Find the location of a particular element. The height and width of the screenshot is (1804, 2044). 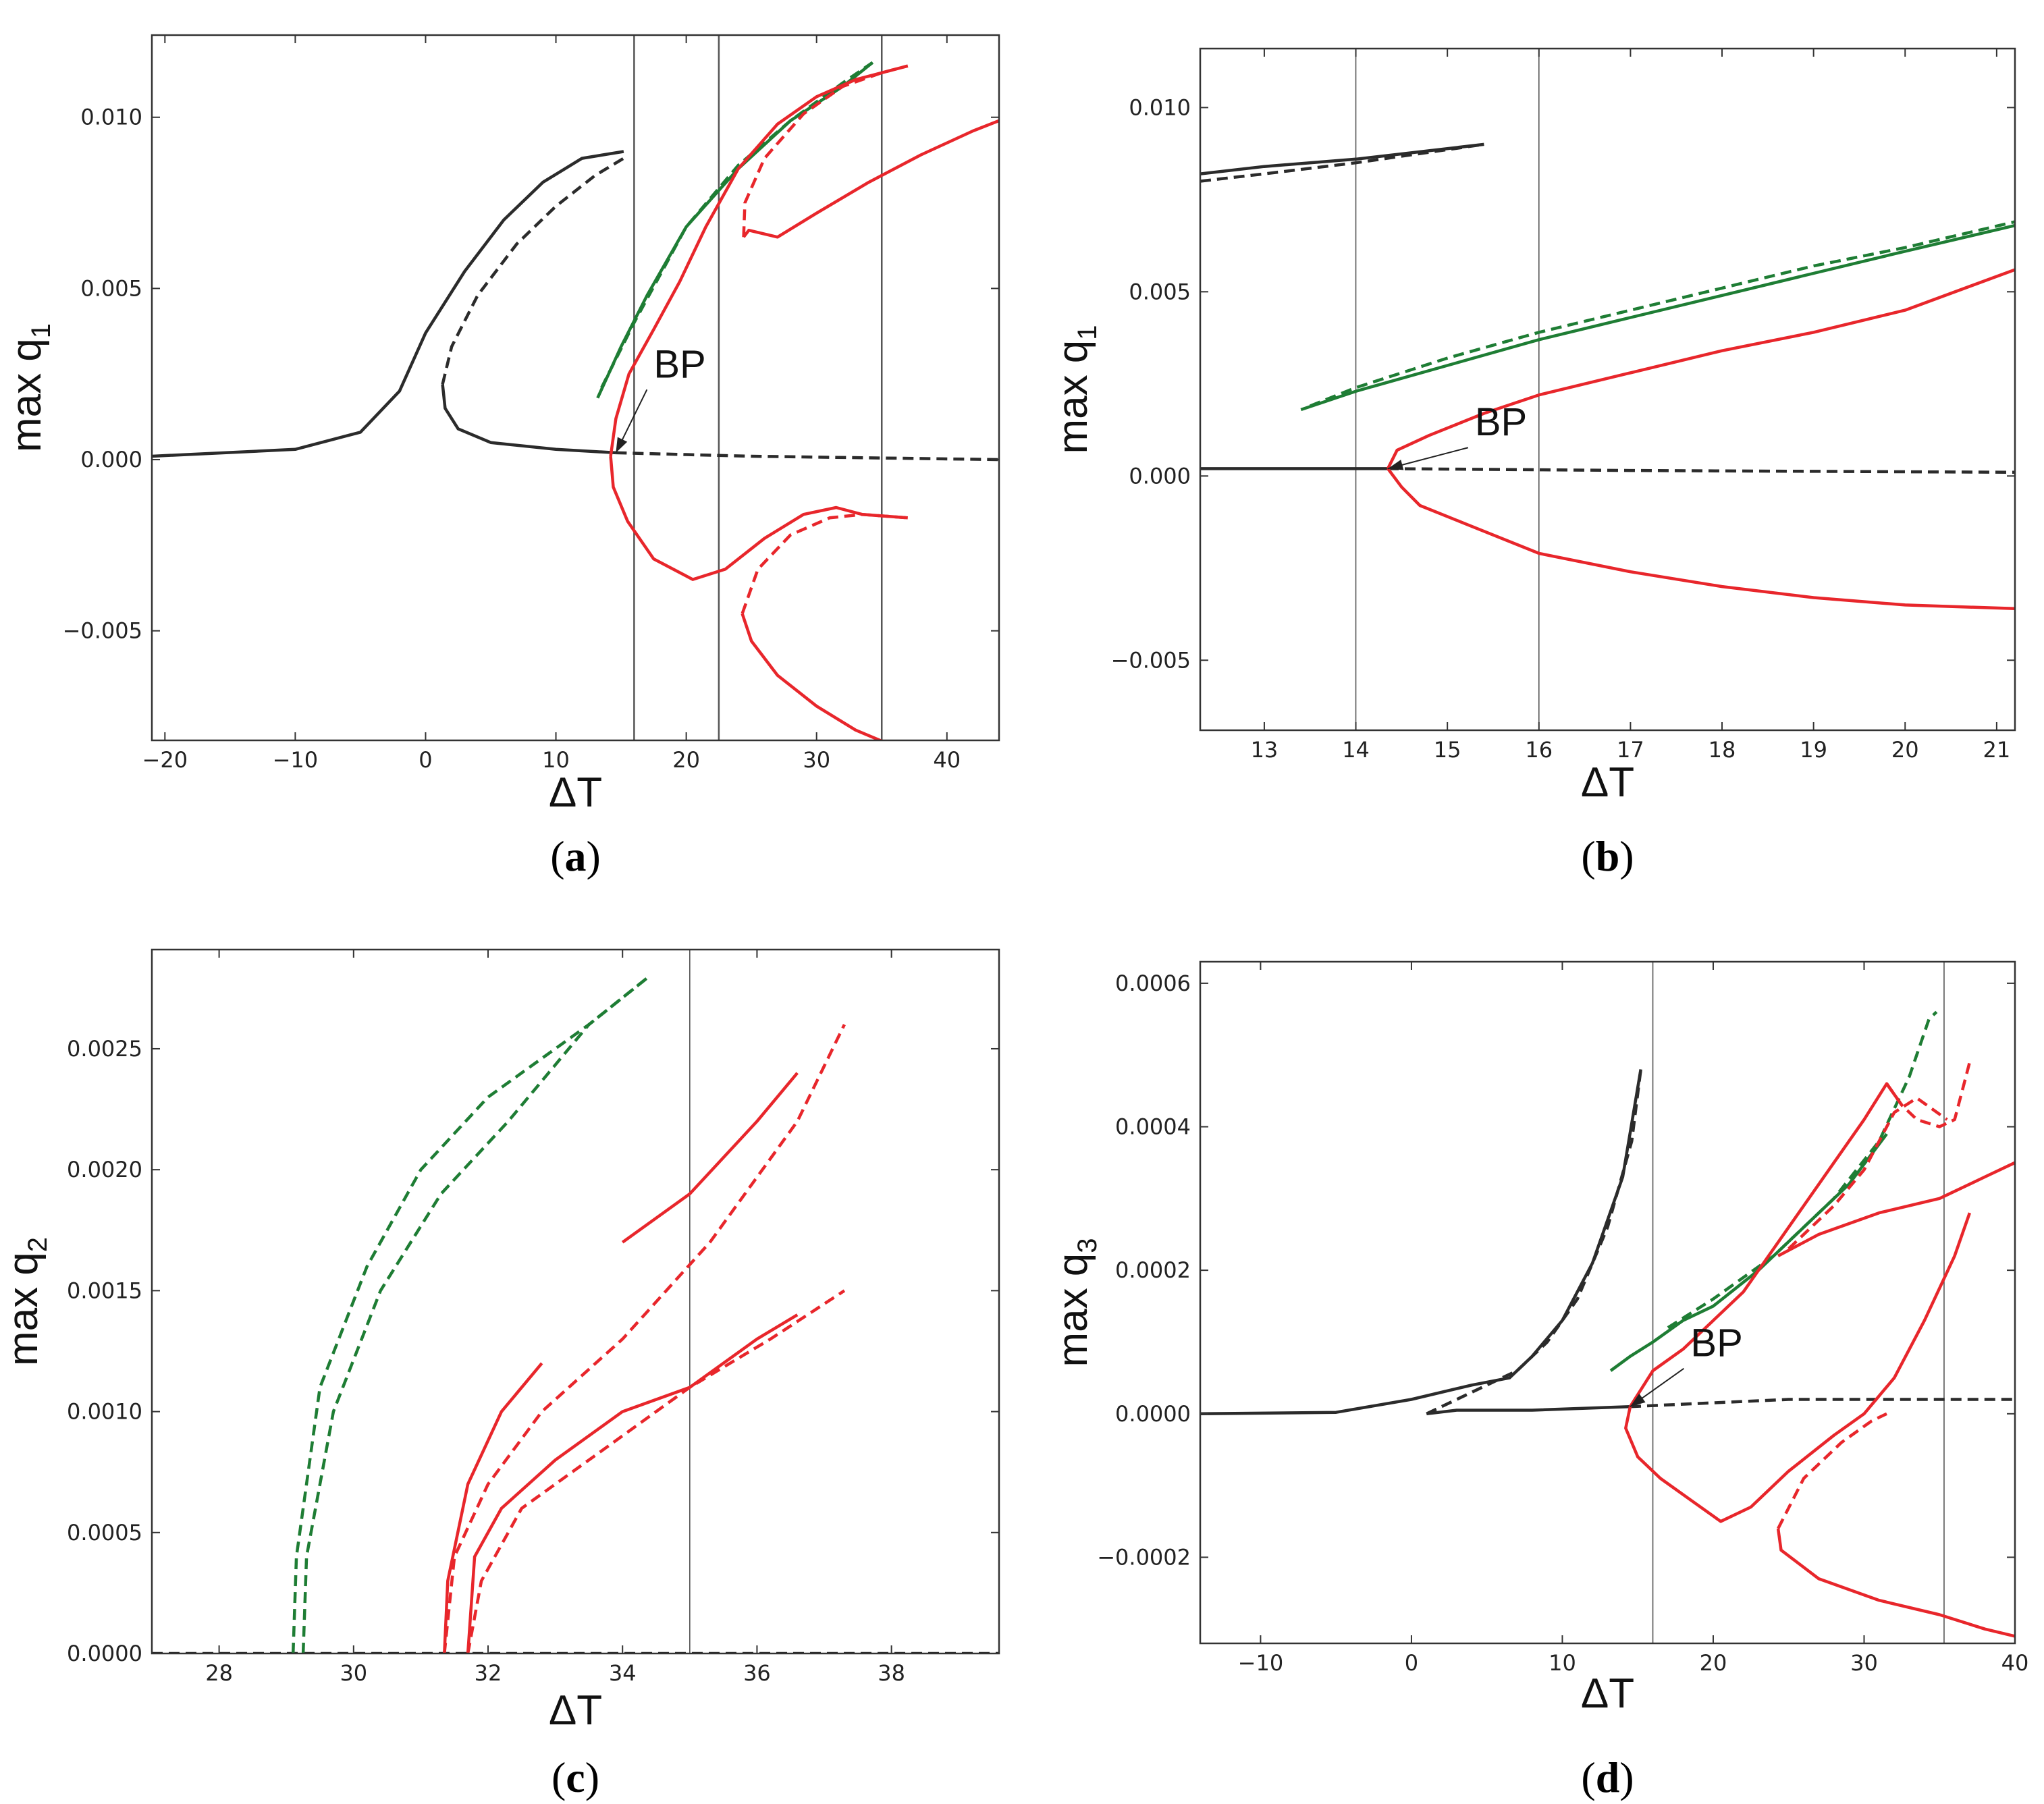

y-axis-label: max q2 is located at coordinates (26, 1301).